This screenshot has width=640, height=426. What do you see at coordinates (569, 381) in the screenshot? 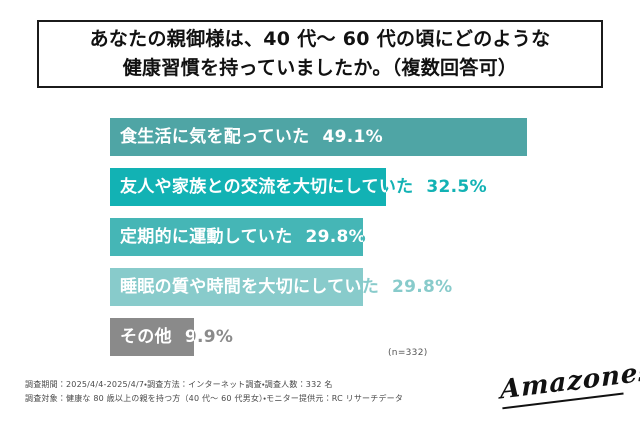
I see `amazones-logo-text: Amazones` at bounding box center [569, 381].